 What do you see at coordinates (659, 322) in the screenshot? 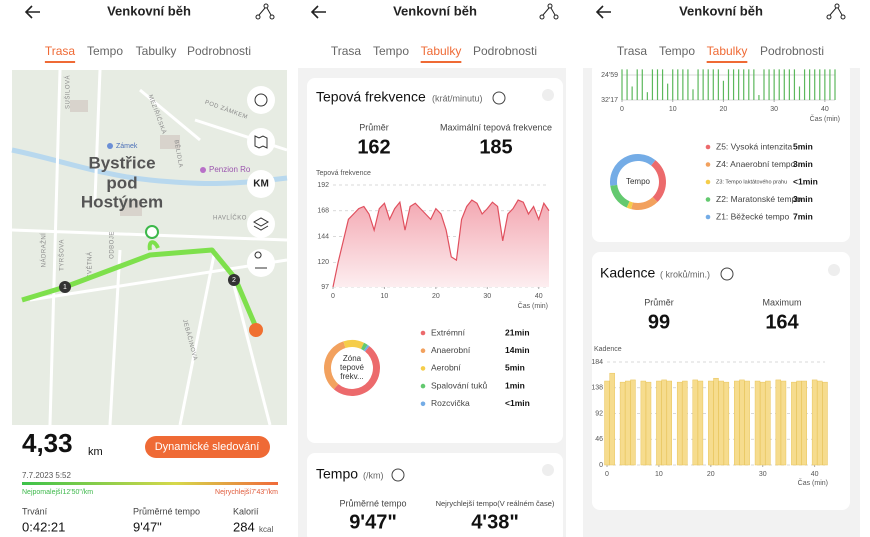
I see `stat-value: 99` at bounding box center [659, 322].